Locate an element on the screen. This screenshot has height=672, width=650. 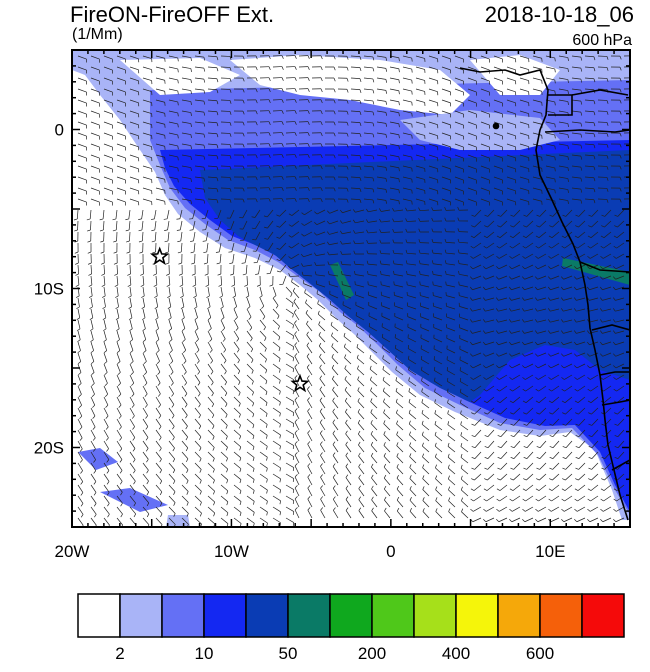
island-dot is located at coordinates (496, 126).